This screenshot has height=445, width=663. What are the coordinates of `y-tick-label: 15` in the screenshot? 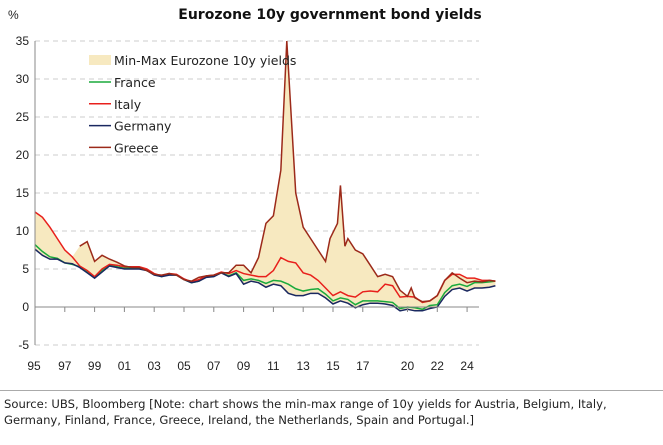 It's located at (23, 193).